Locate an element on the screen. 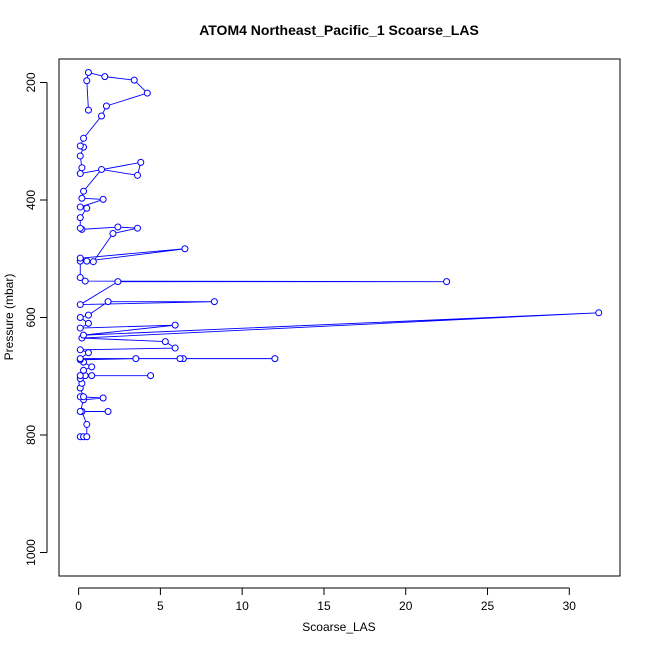 This screenshot has width=650, height=650. x-axis-label: Scoarse_LAS is located at coordinates (338, 627).